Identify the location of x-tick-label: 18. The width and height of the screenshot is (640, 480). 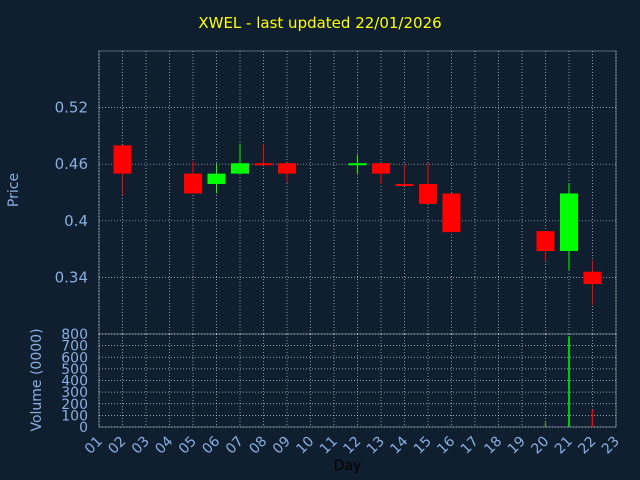
(493, 446).